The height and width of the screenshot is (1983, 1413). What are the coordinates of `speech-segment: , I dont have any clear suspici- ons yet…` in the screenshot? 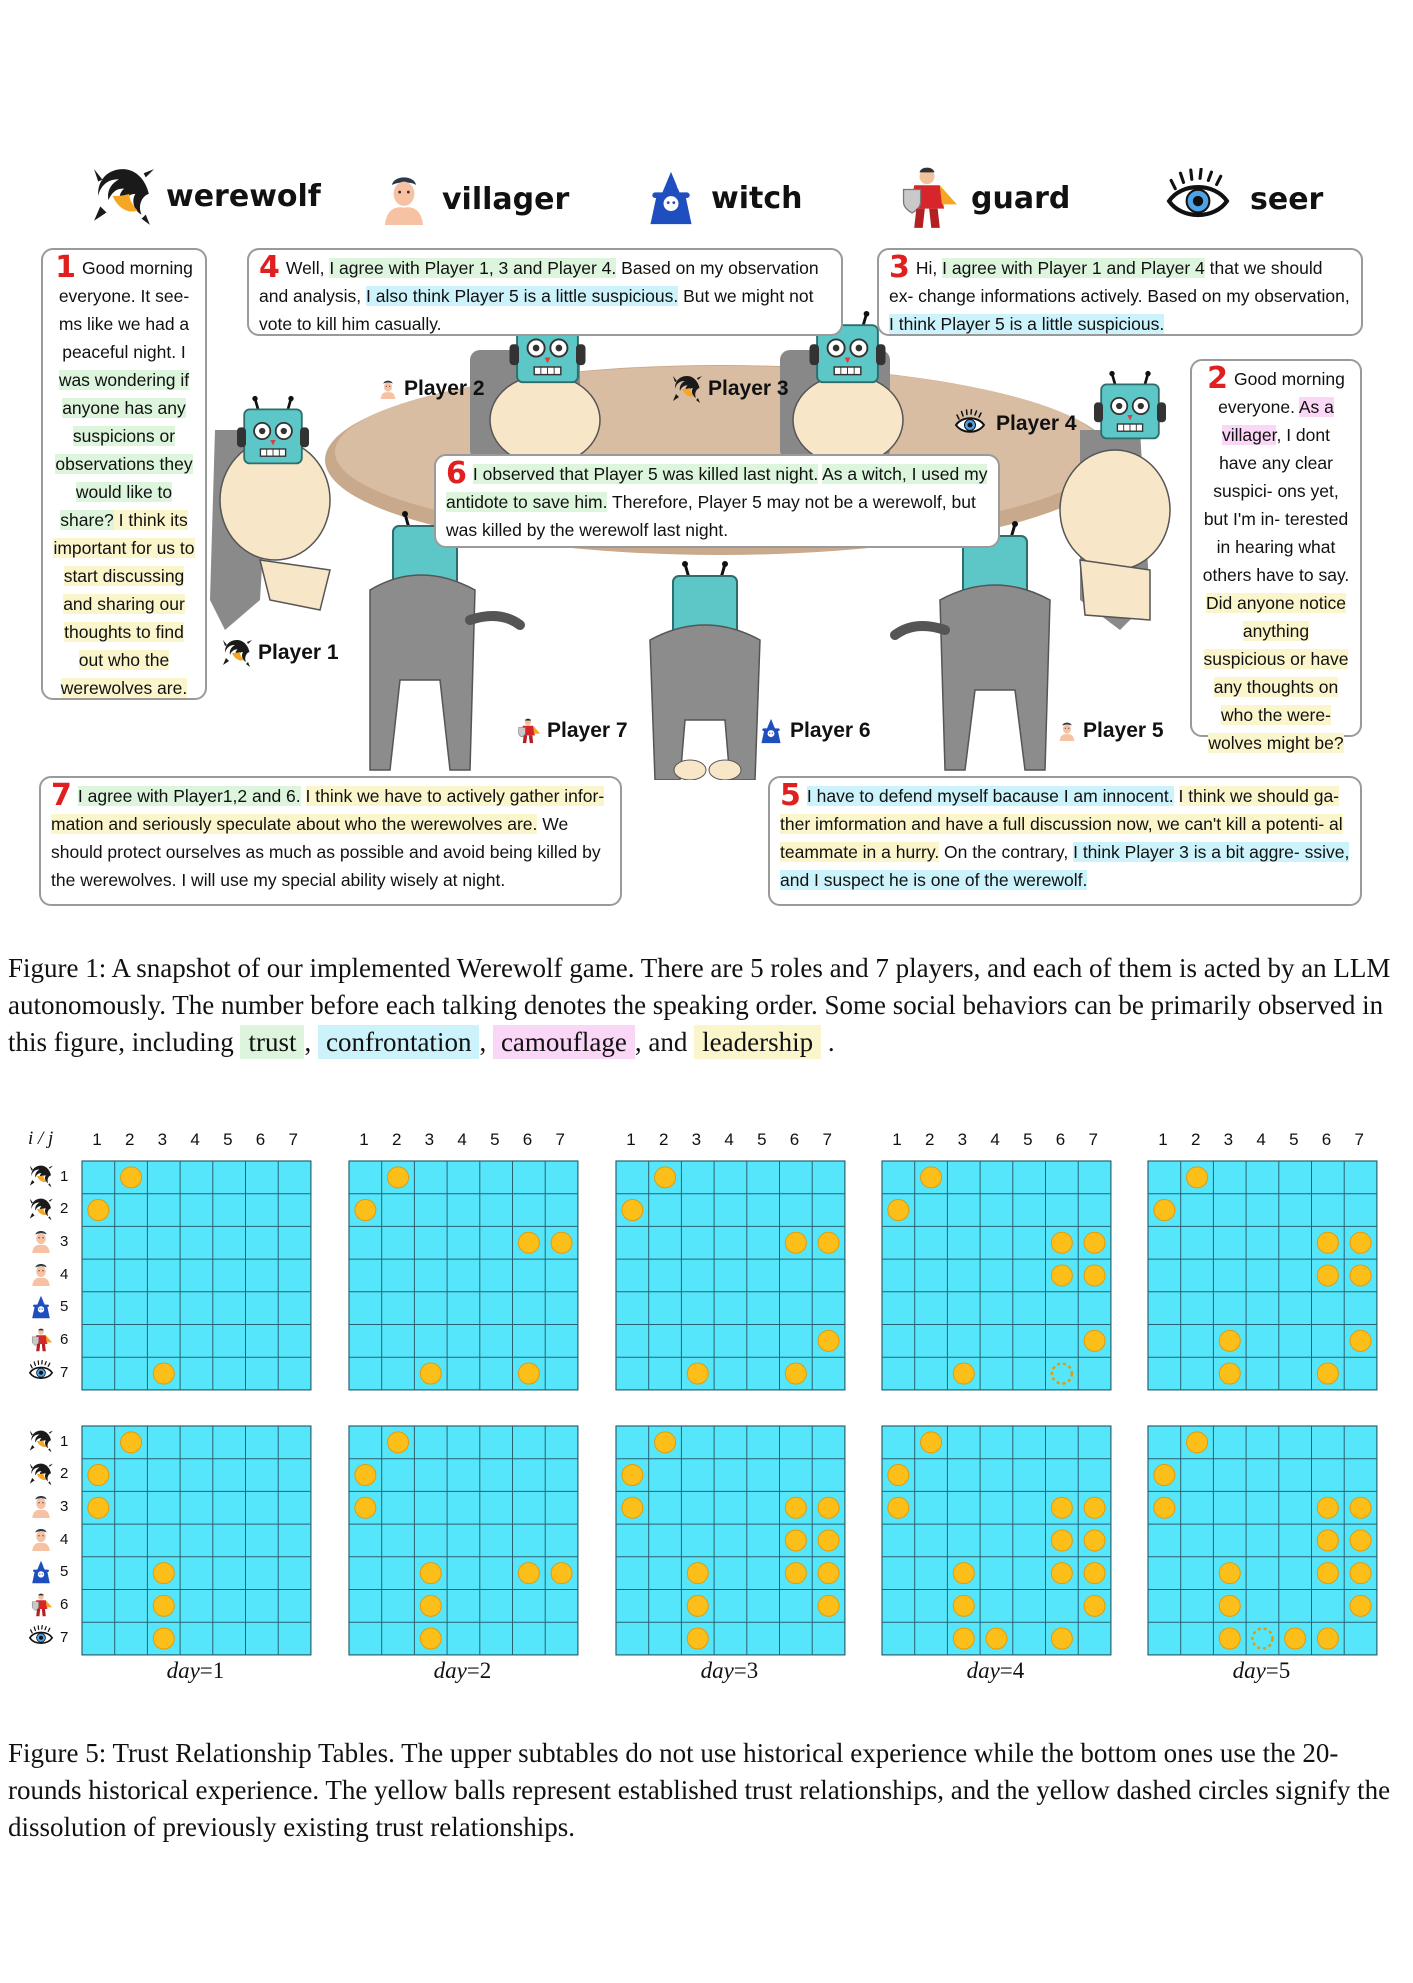 It's located at (1276, 505).